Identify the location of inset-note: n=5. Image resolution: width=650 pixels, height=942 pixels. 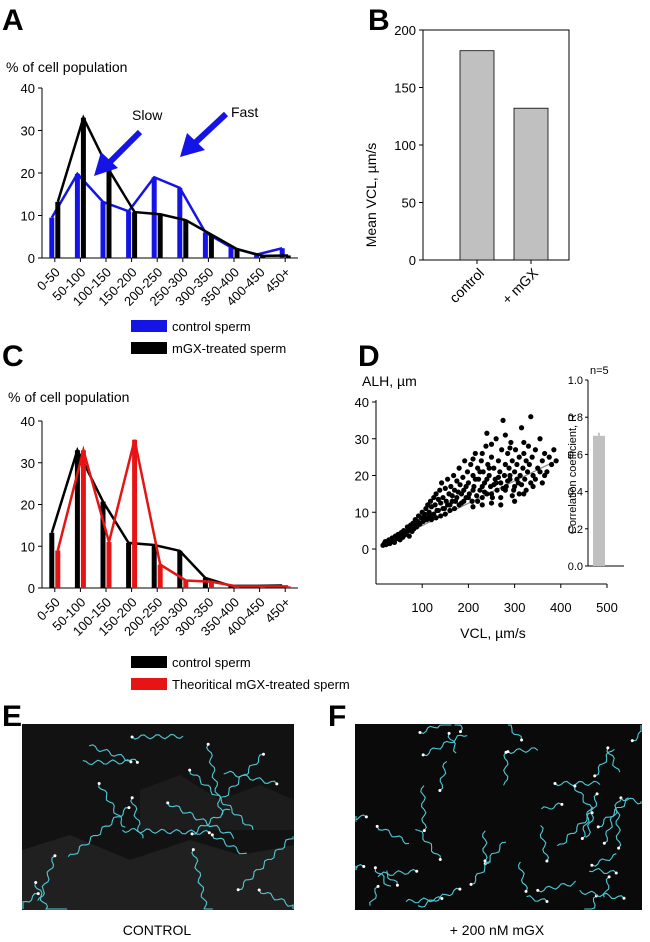
(599, 371).